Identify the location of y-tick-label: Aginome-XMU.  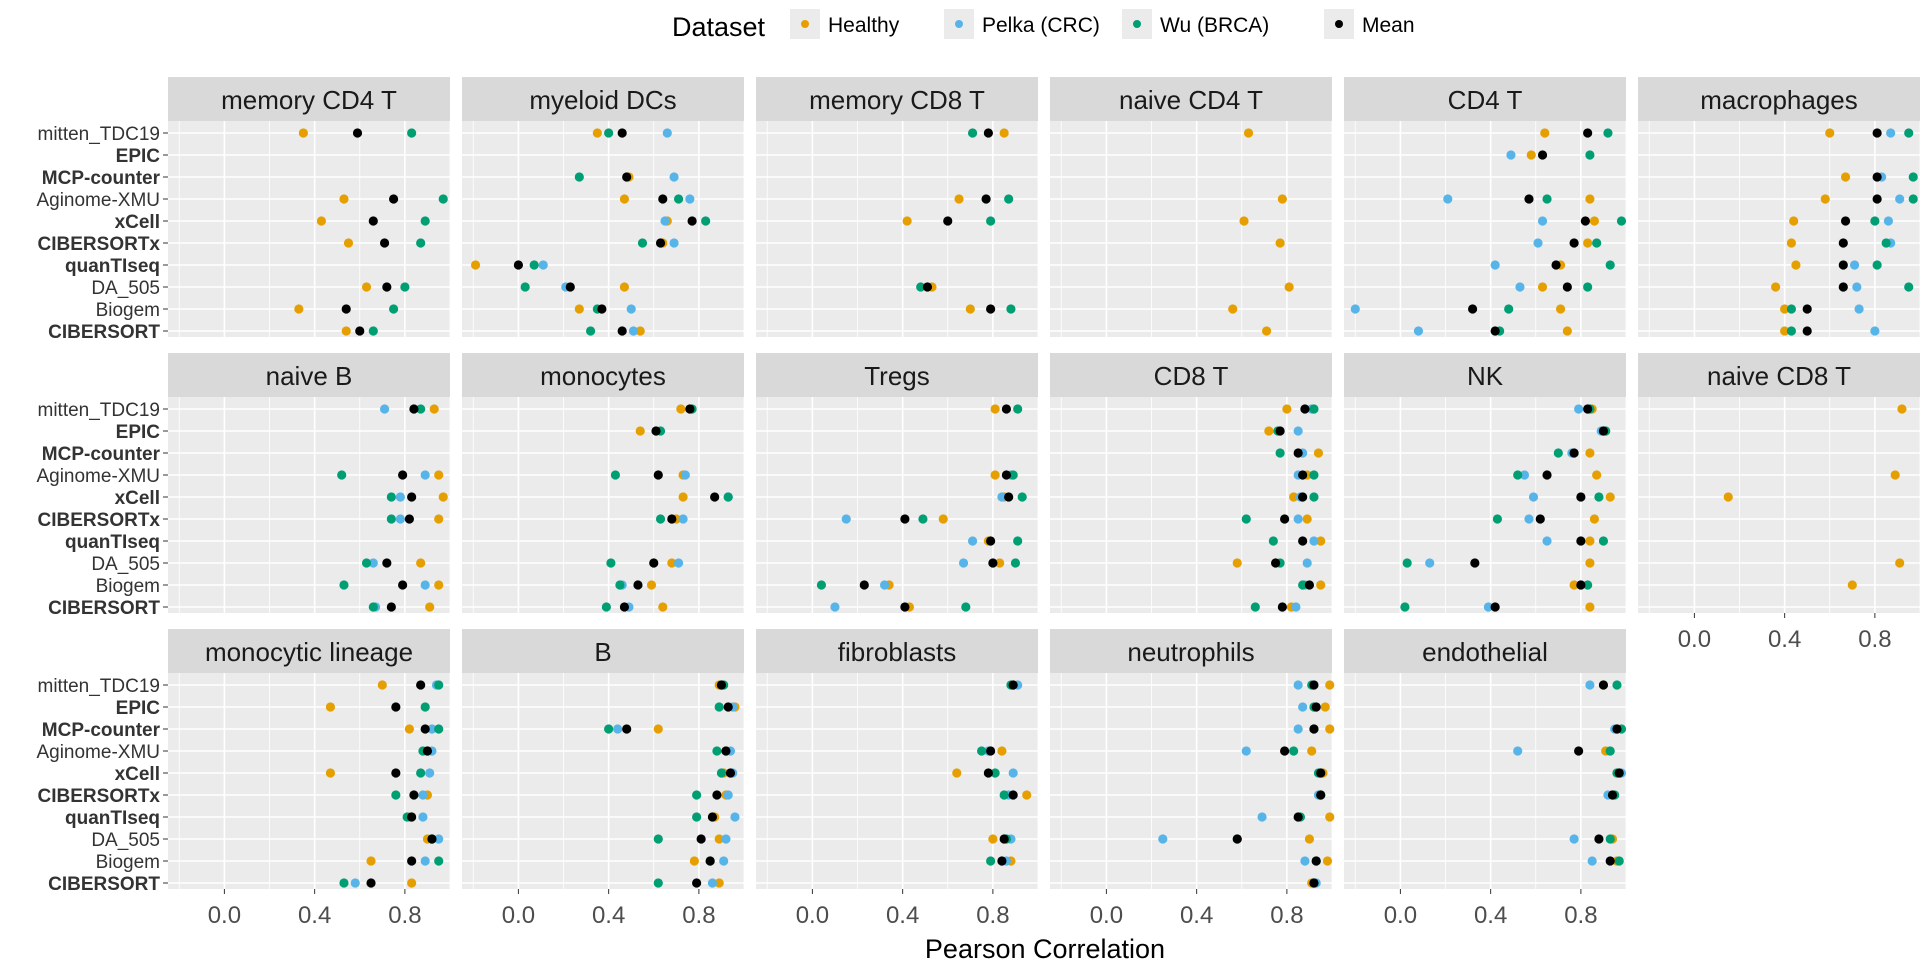
(98, 752).